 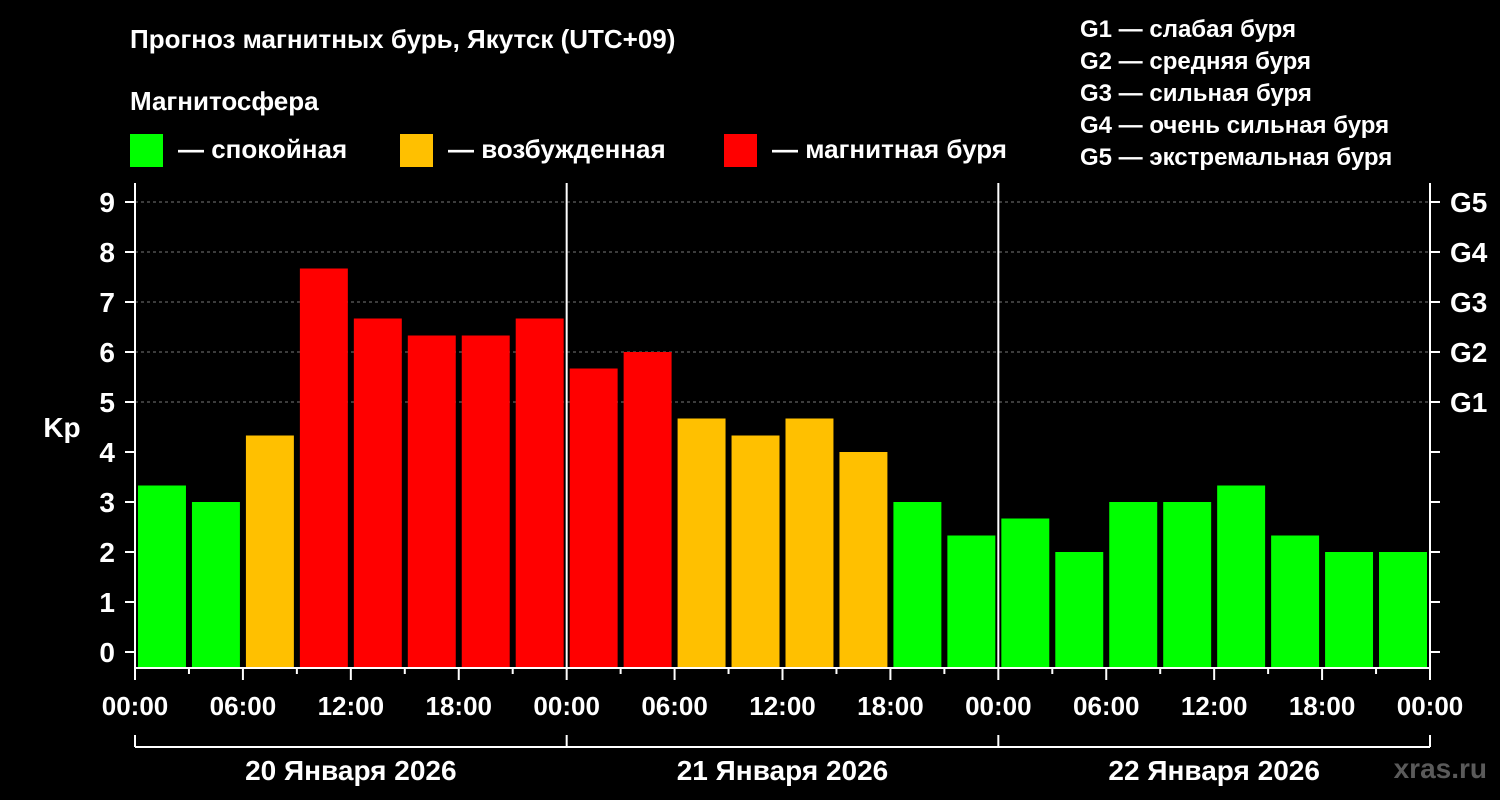 I want to click on day-label: 20 Января 2026, so click(x=351, y=770).